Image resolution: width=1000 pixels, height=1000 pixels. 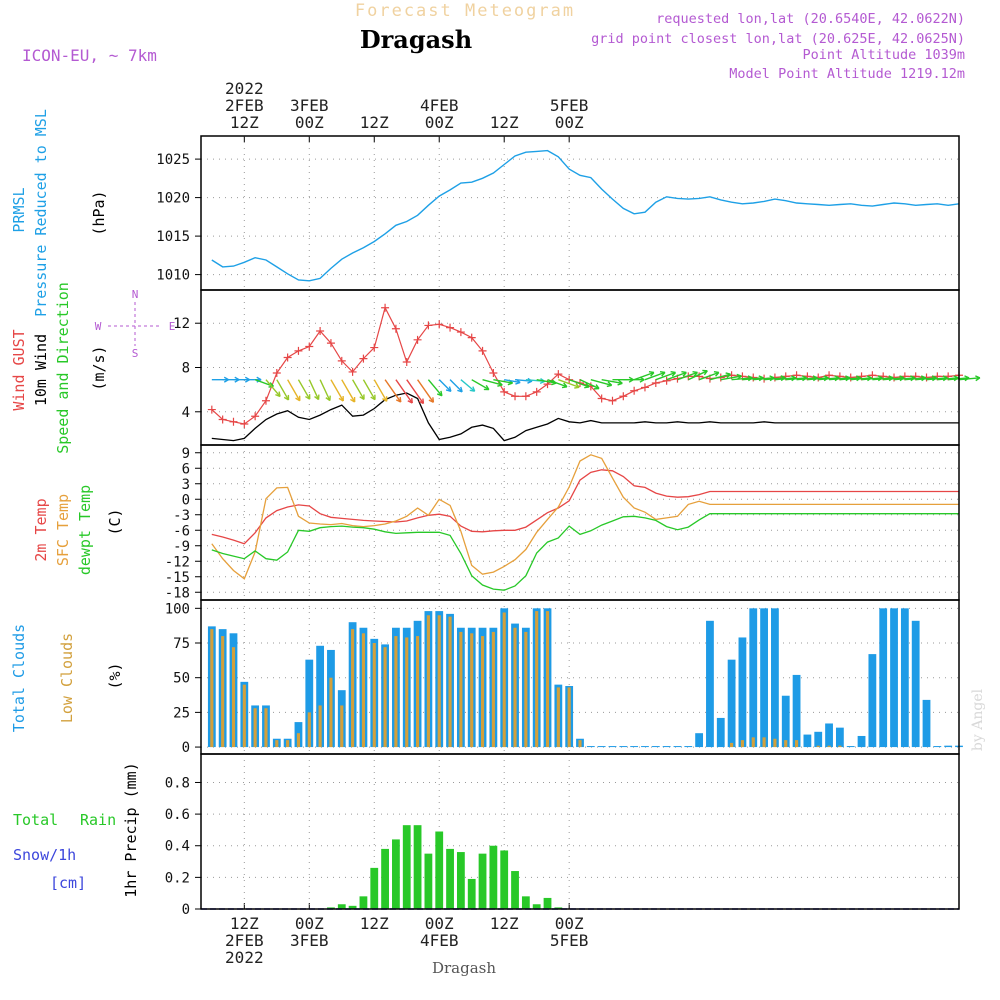 What do you see at coordinates (569, 105) in the screenshot?
I see `top-time-label: 5FEB` at bounding box center [569, 105].